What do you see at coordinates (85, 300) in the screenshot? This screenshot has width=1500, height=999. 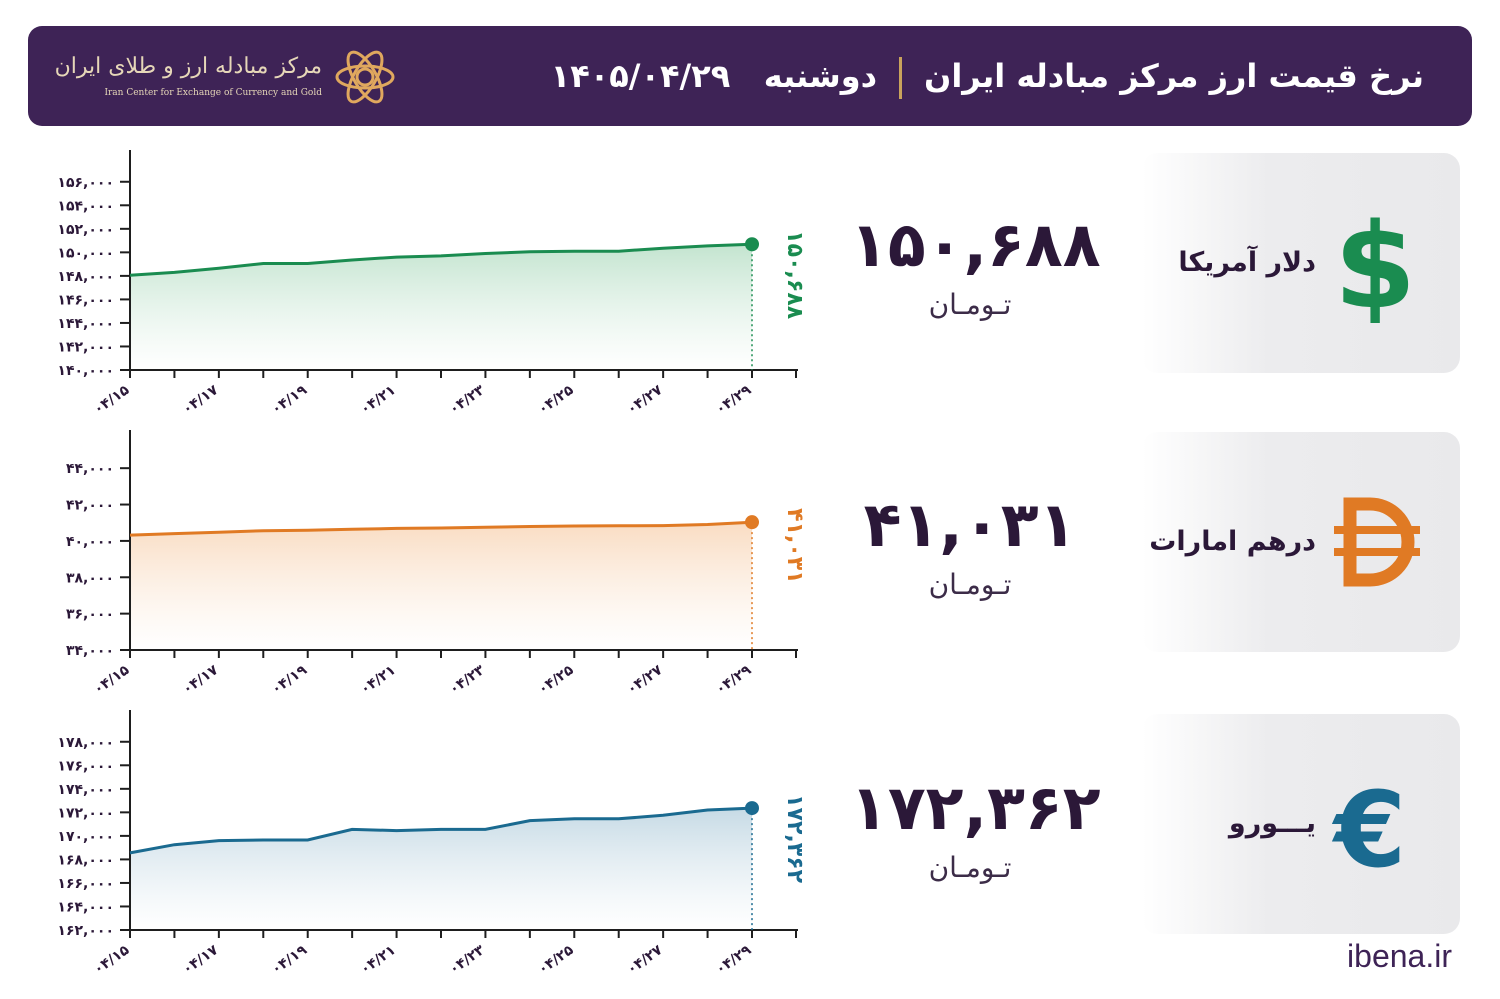 I see `usd-y-tick-label: ۱۴۶,۰۰۰` at bounding box center [85, 300].